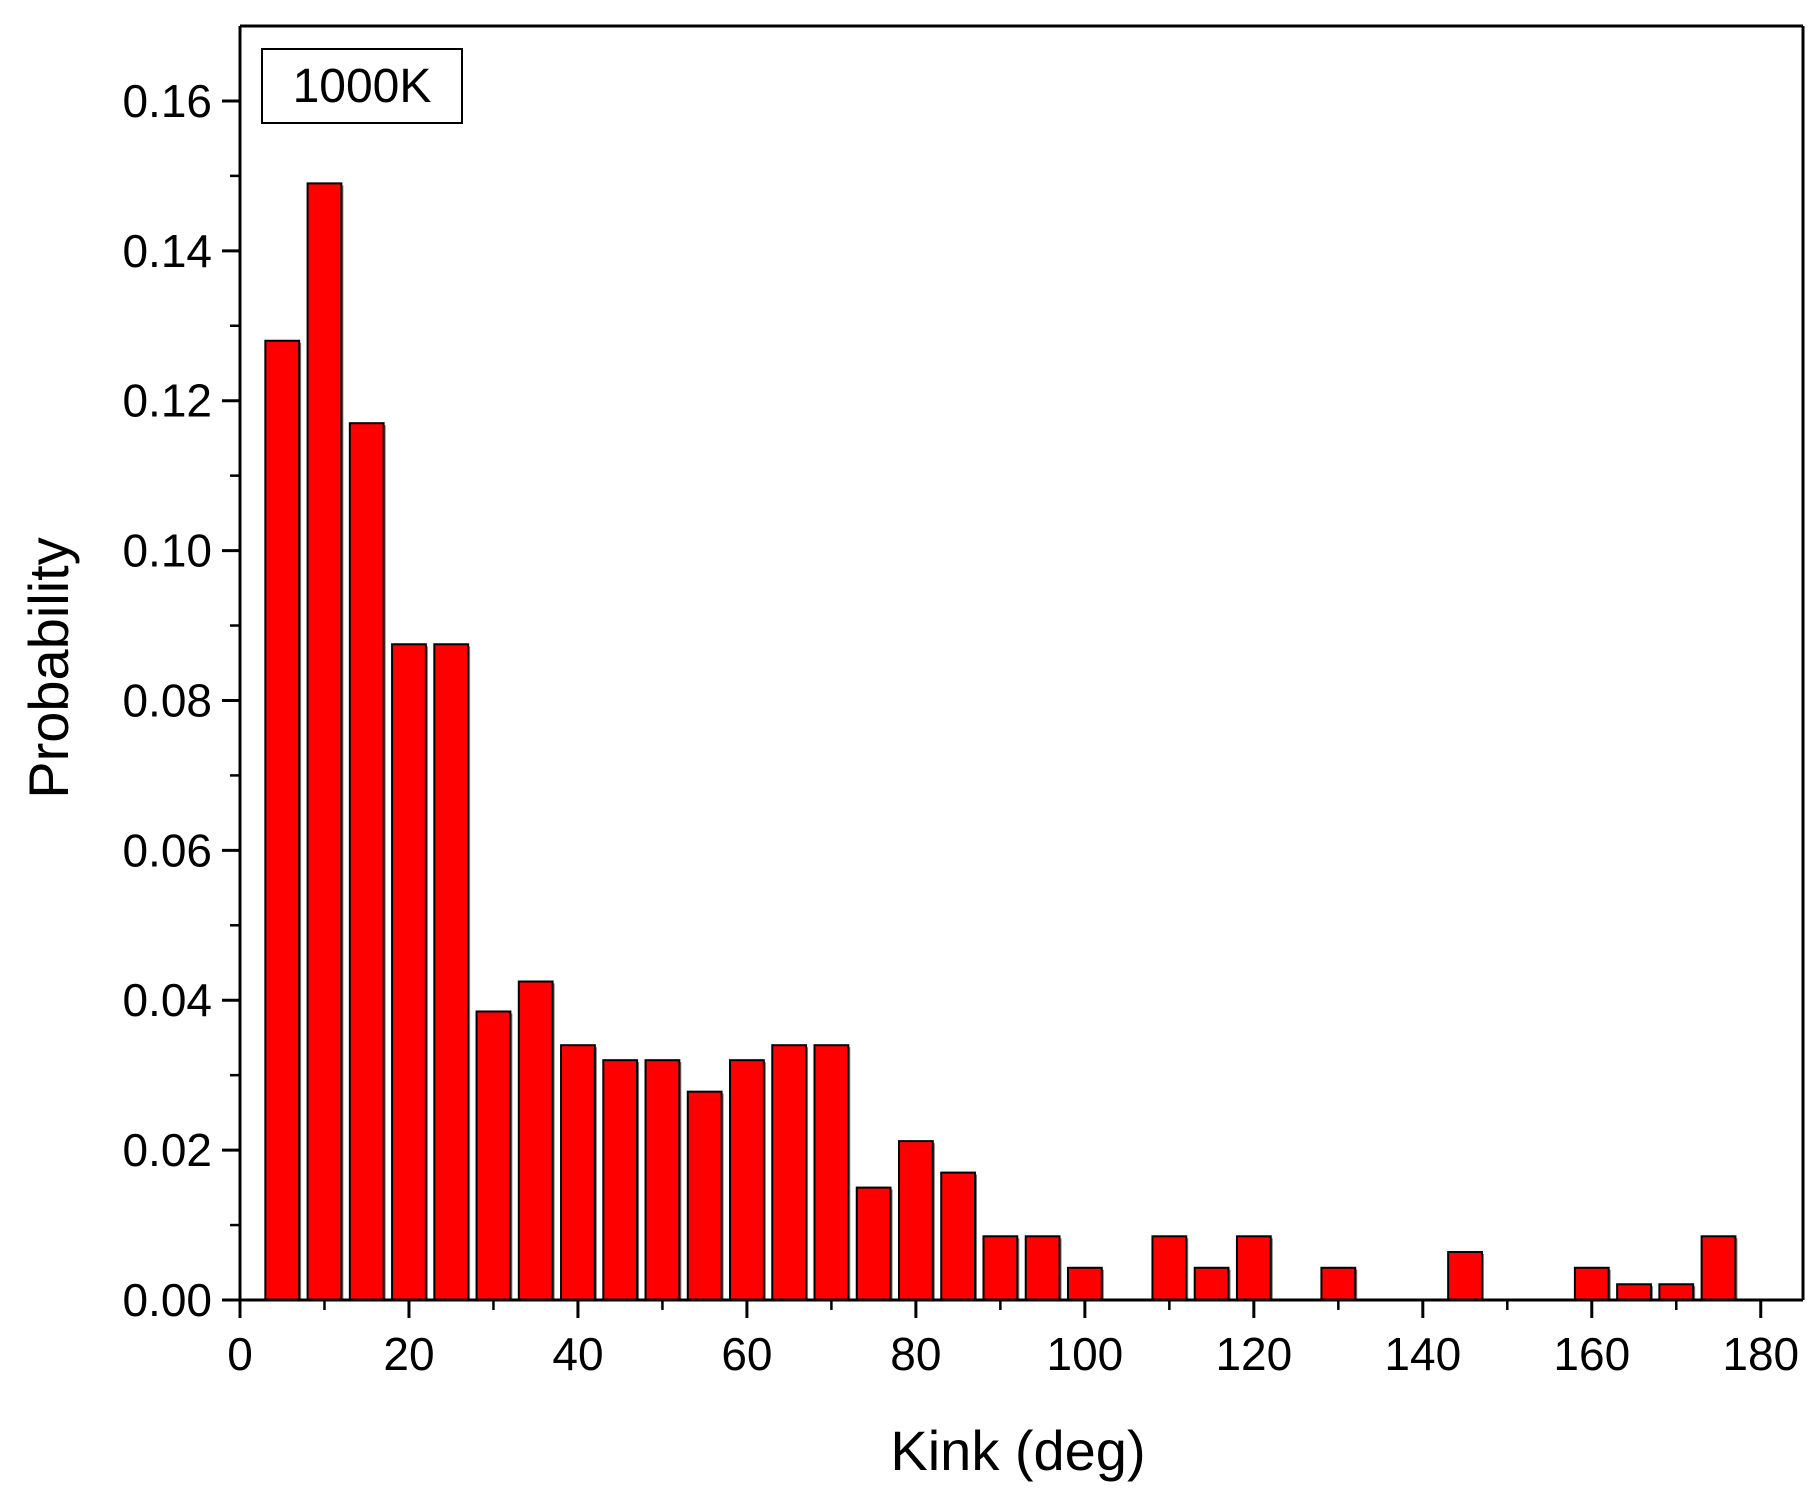  What do you see at coordinates (167, 551) in the screenshot?
I see `y-tick-label: 0.10` at bounding box center [167, 551].